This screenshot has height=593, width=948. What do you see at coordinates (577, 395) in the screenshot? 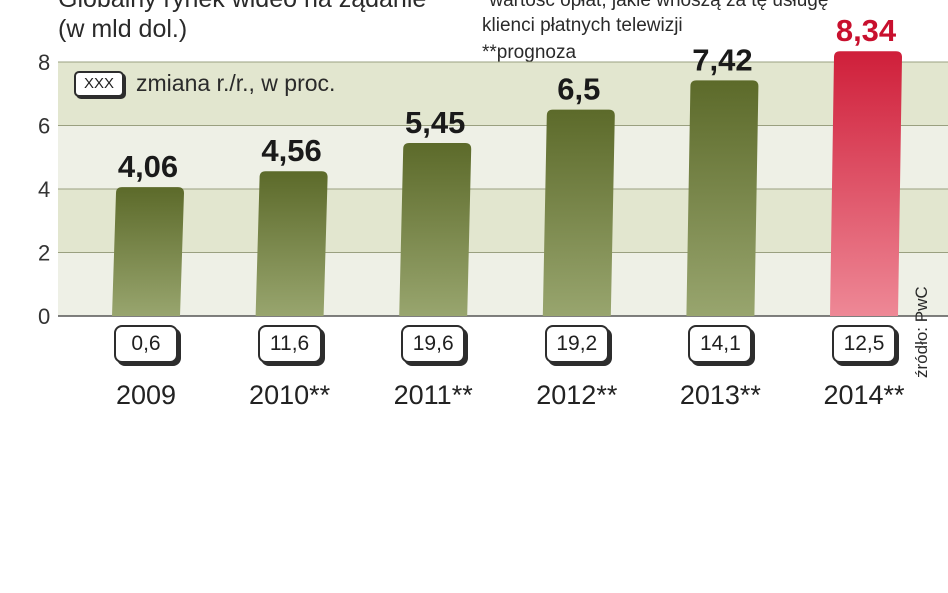
I see `x-tick-label: 2012**` at bounding box center [577, 395].